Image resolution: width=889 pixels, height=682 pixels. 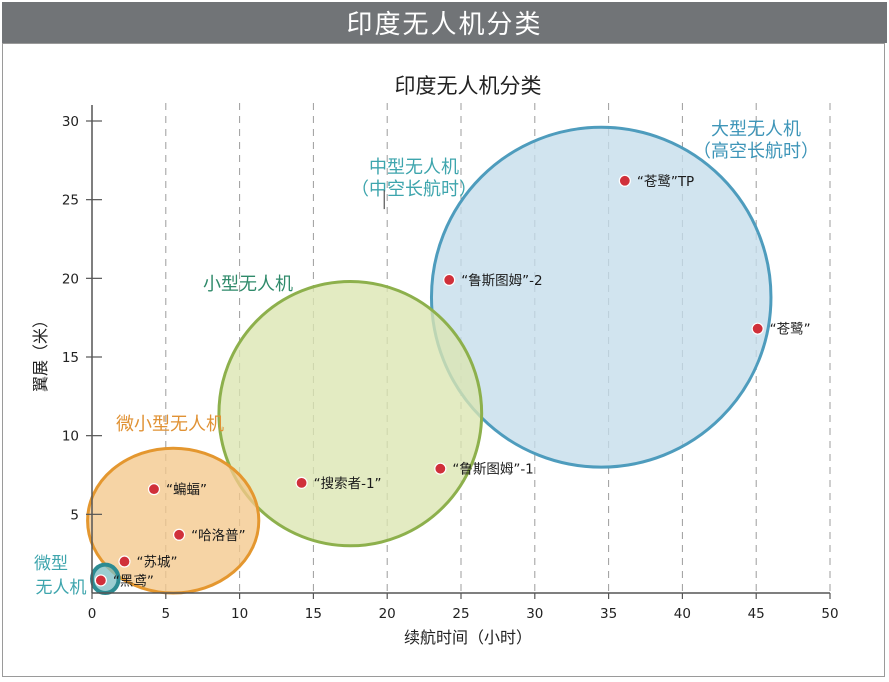 What do you see at coordinates (61, 588) in the screenshot?
I see `category-sublabel: 无人机` at bounding box center [61, 588].